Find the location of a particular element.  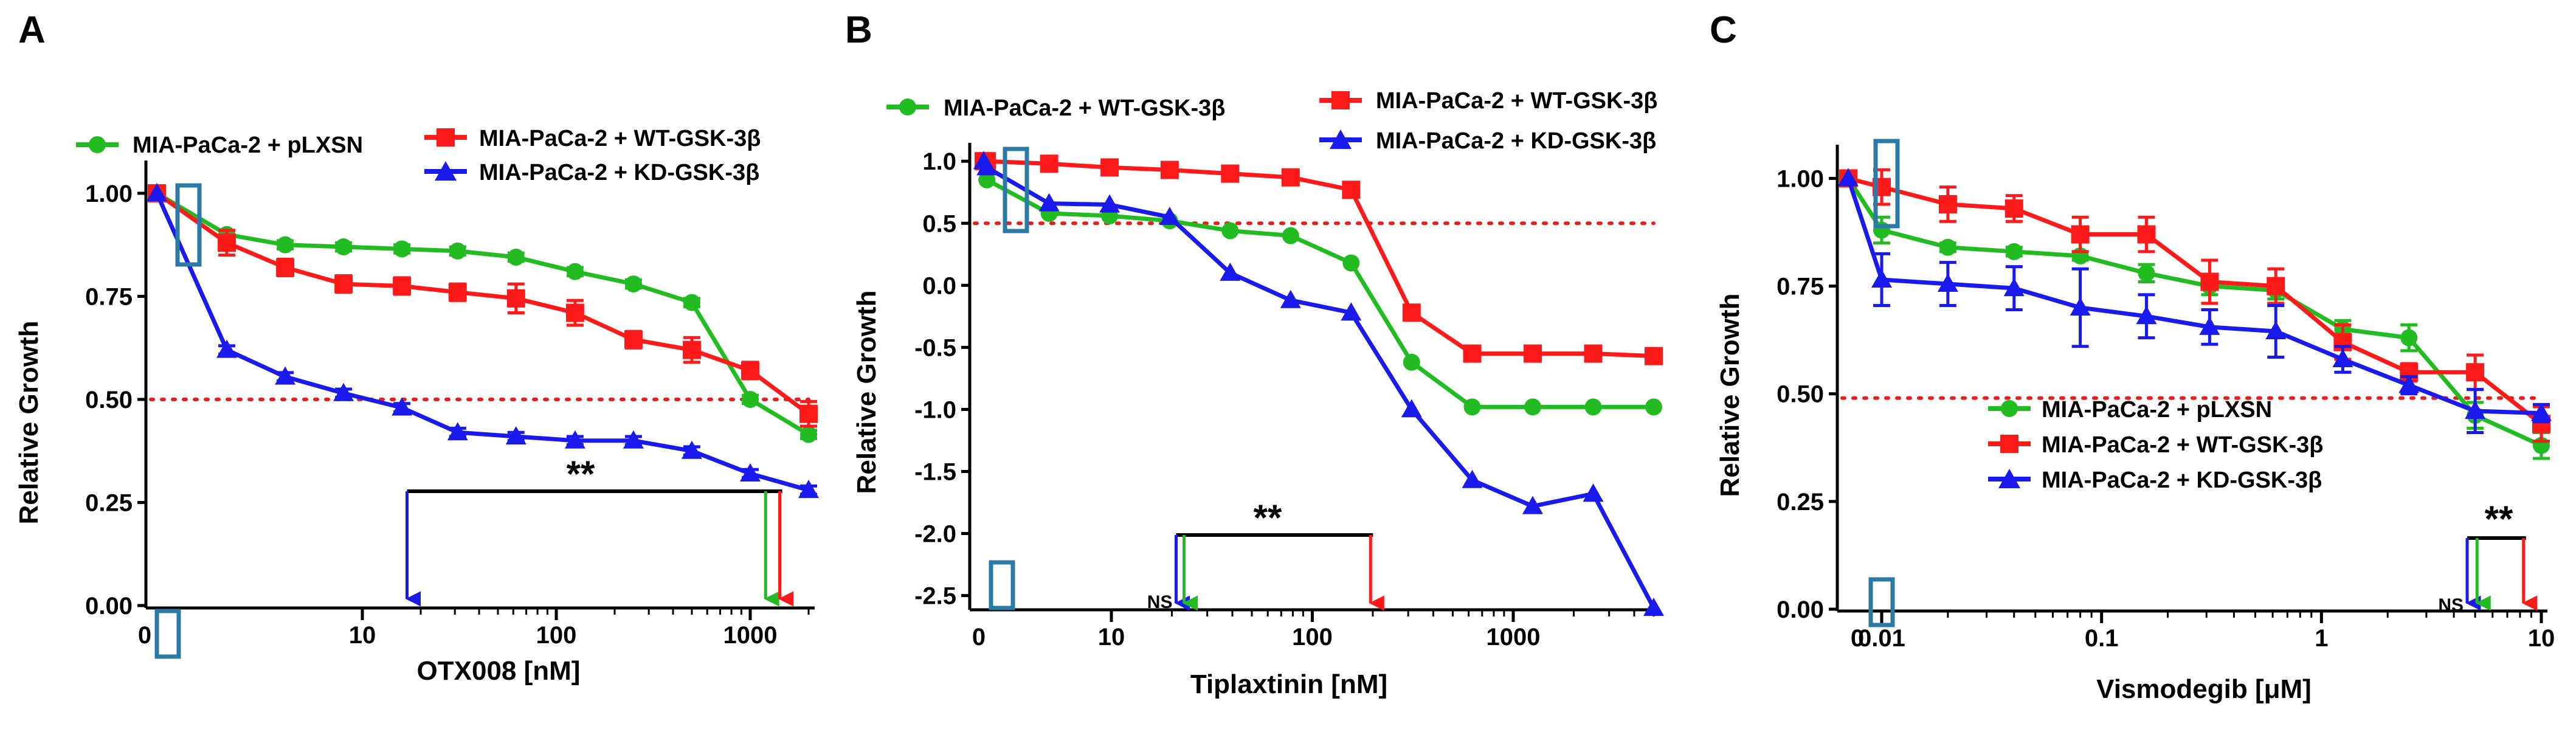

y-tick-label: -1.5 is located at coordinates (935, 471).